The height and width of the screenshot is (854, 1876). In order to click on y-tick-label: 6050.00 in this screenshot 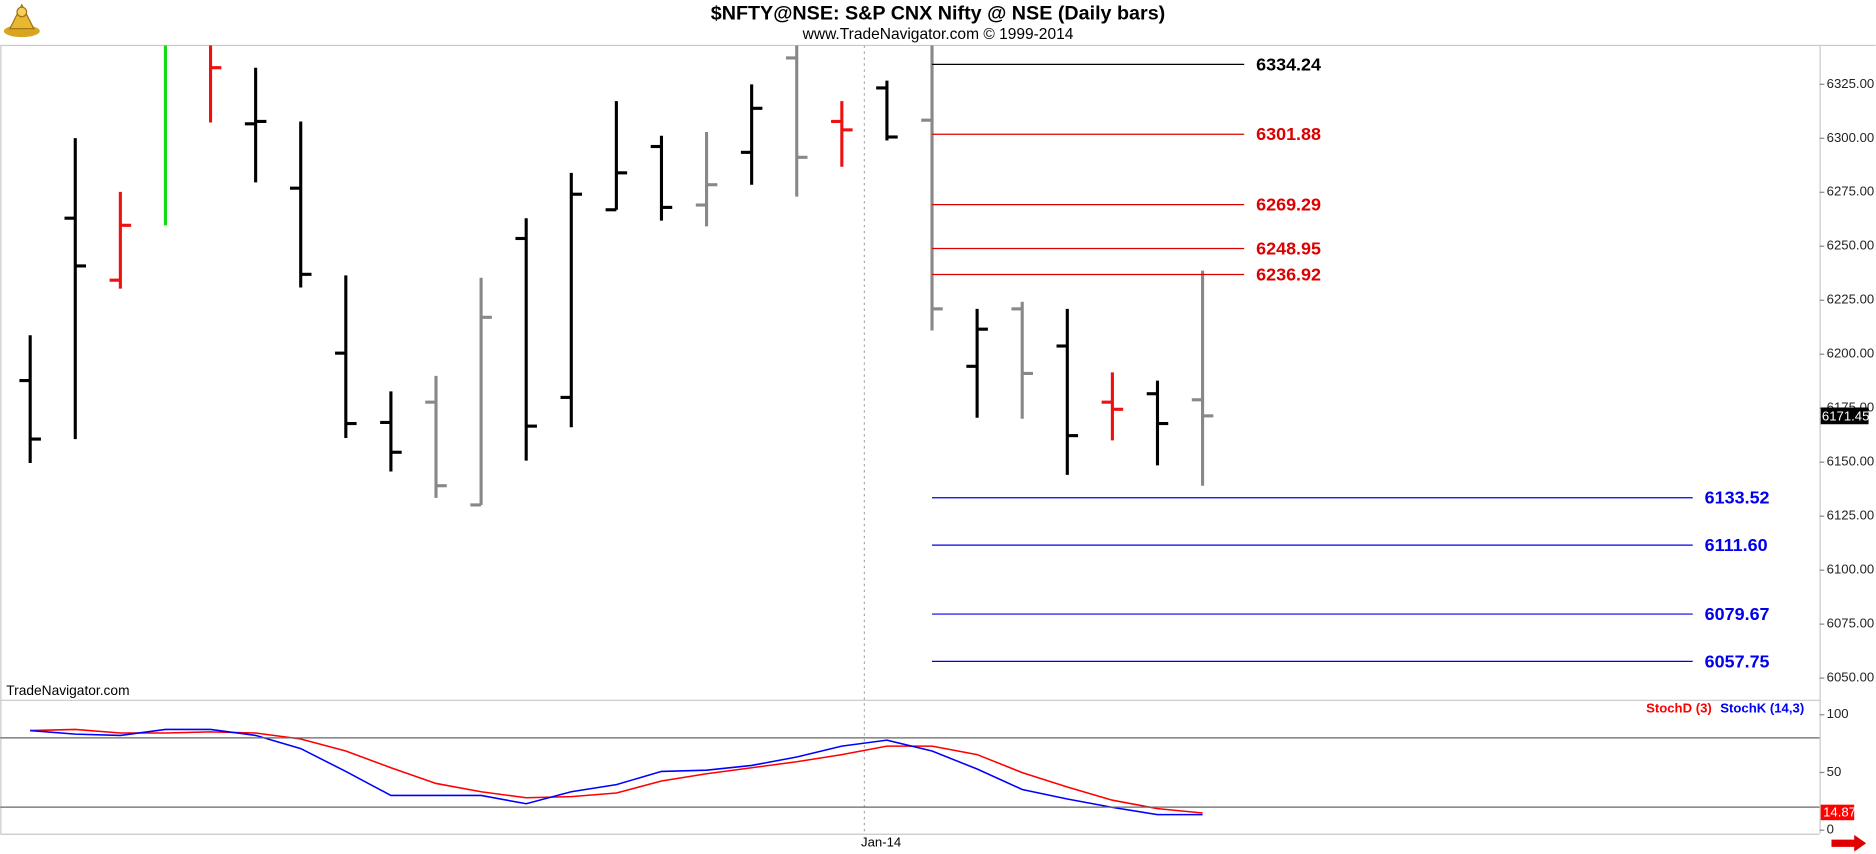, I will do `click(1851, 677)`.